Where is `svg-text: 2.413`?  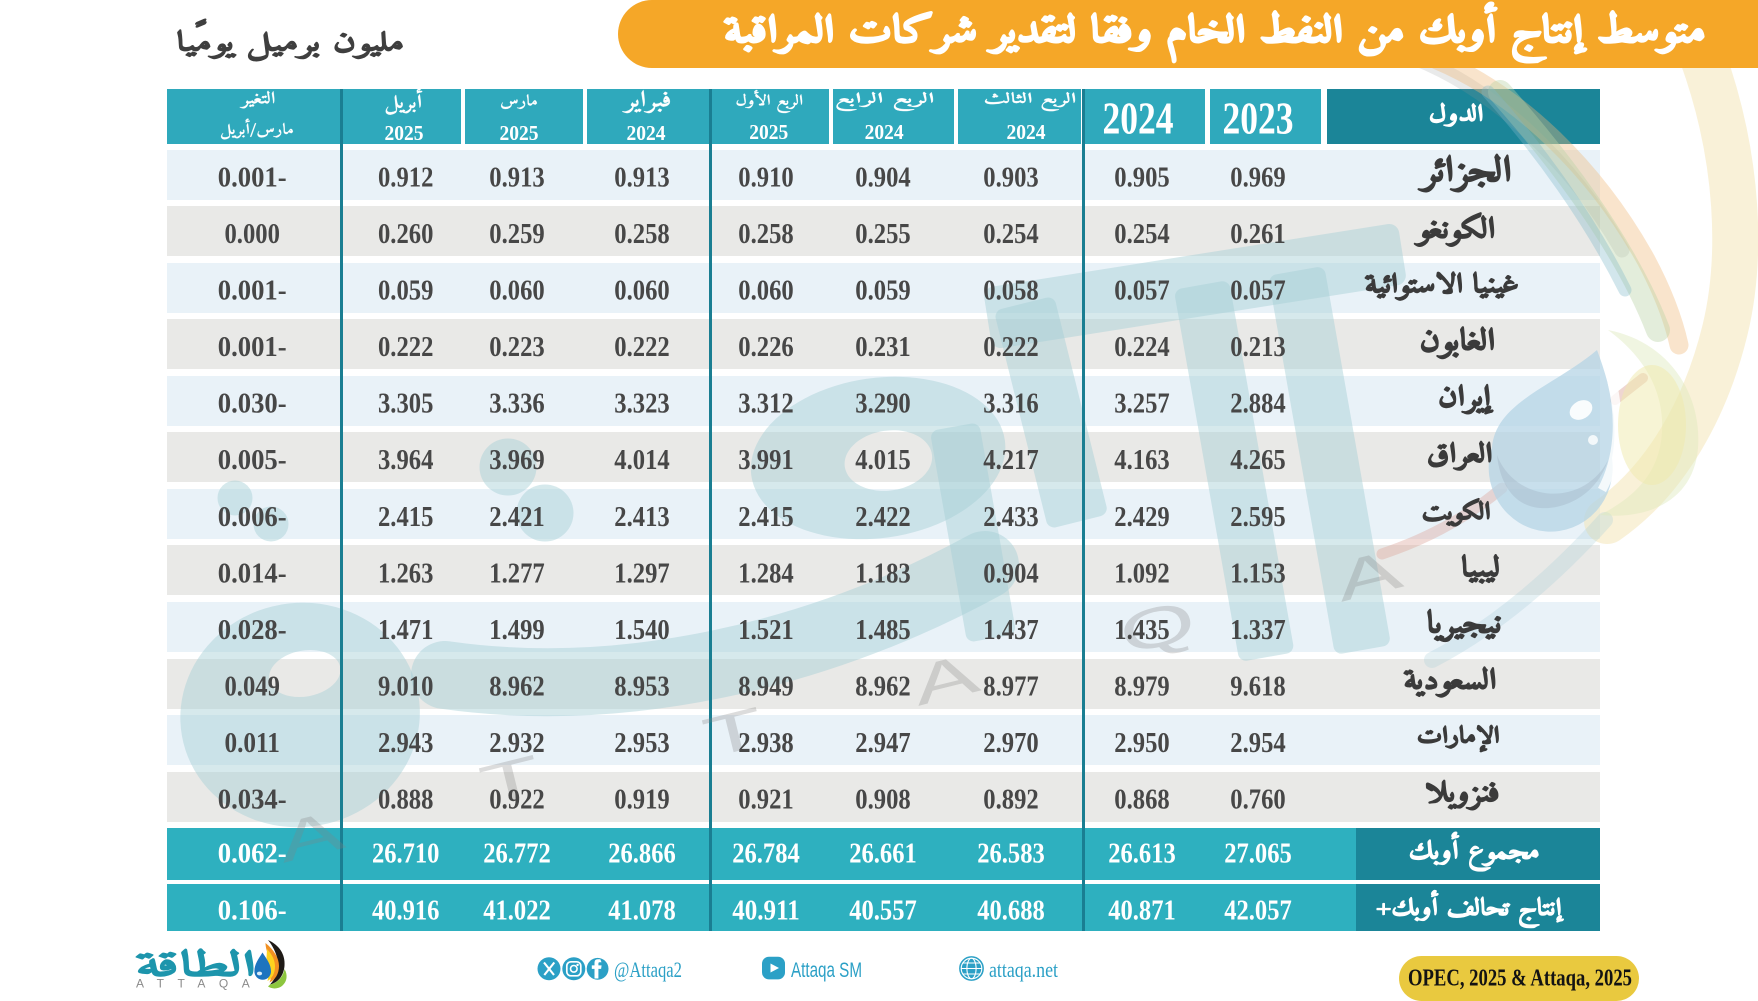 svg-text: 2.413 is located at coordinates (641, 517).